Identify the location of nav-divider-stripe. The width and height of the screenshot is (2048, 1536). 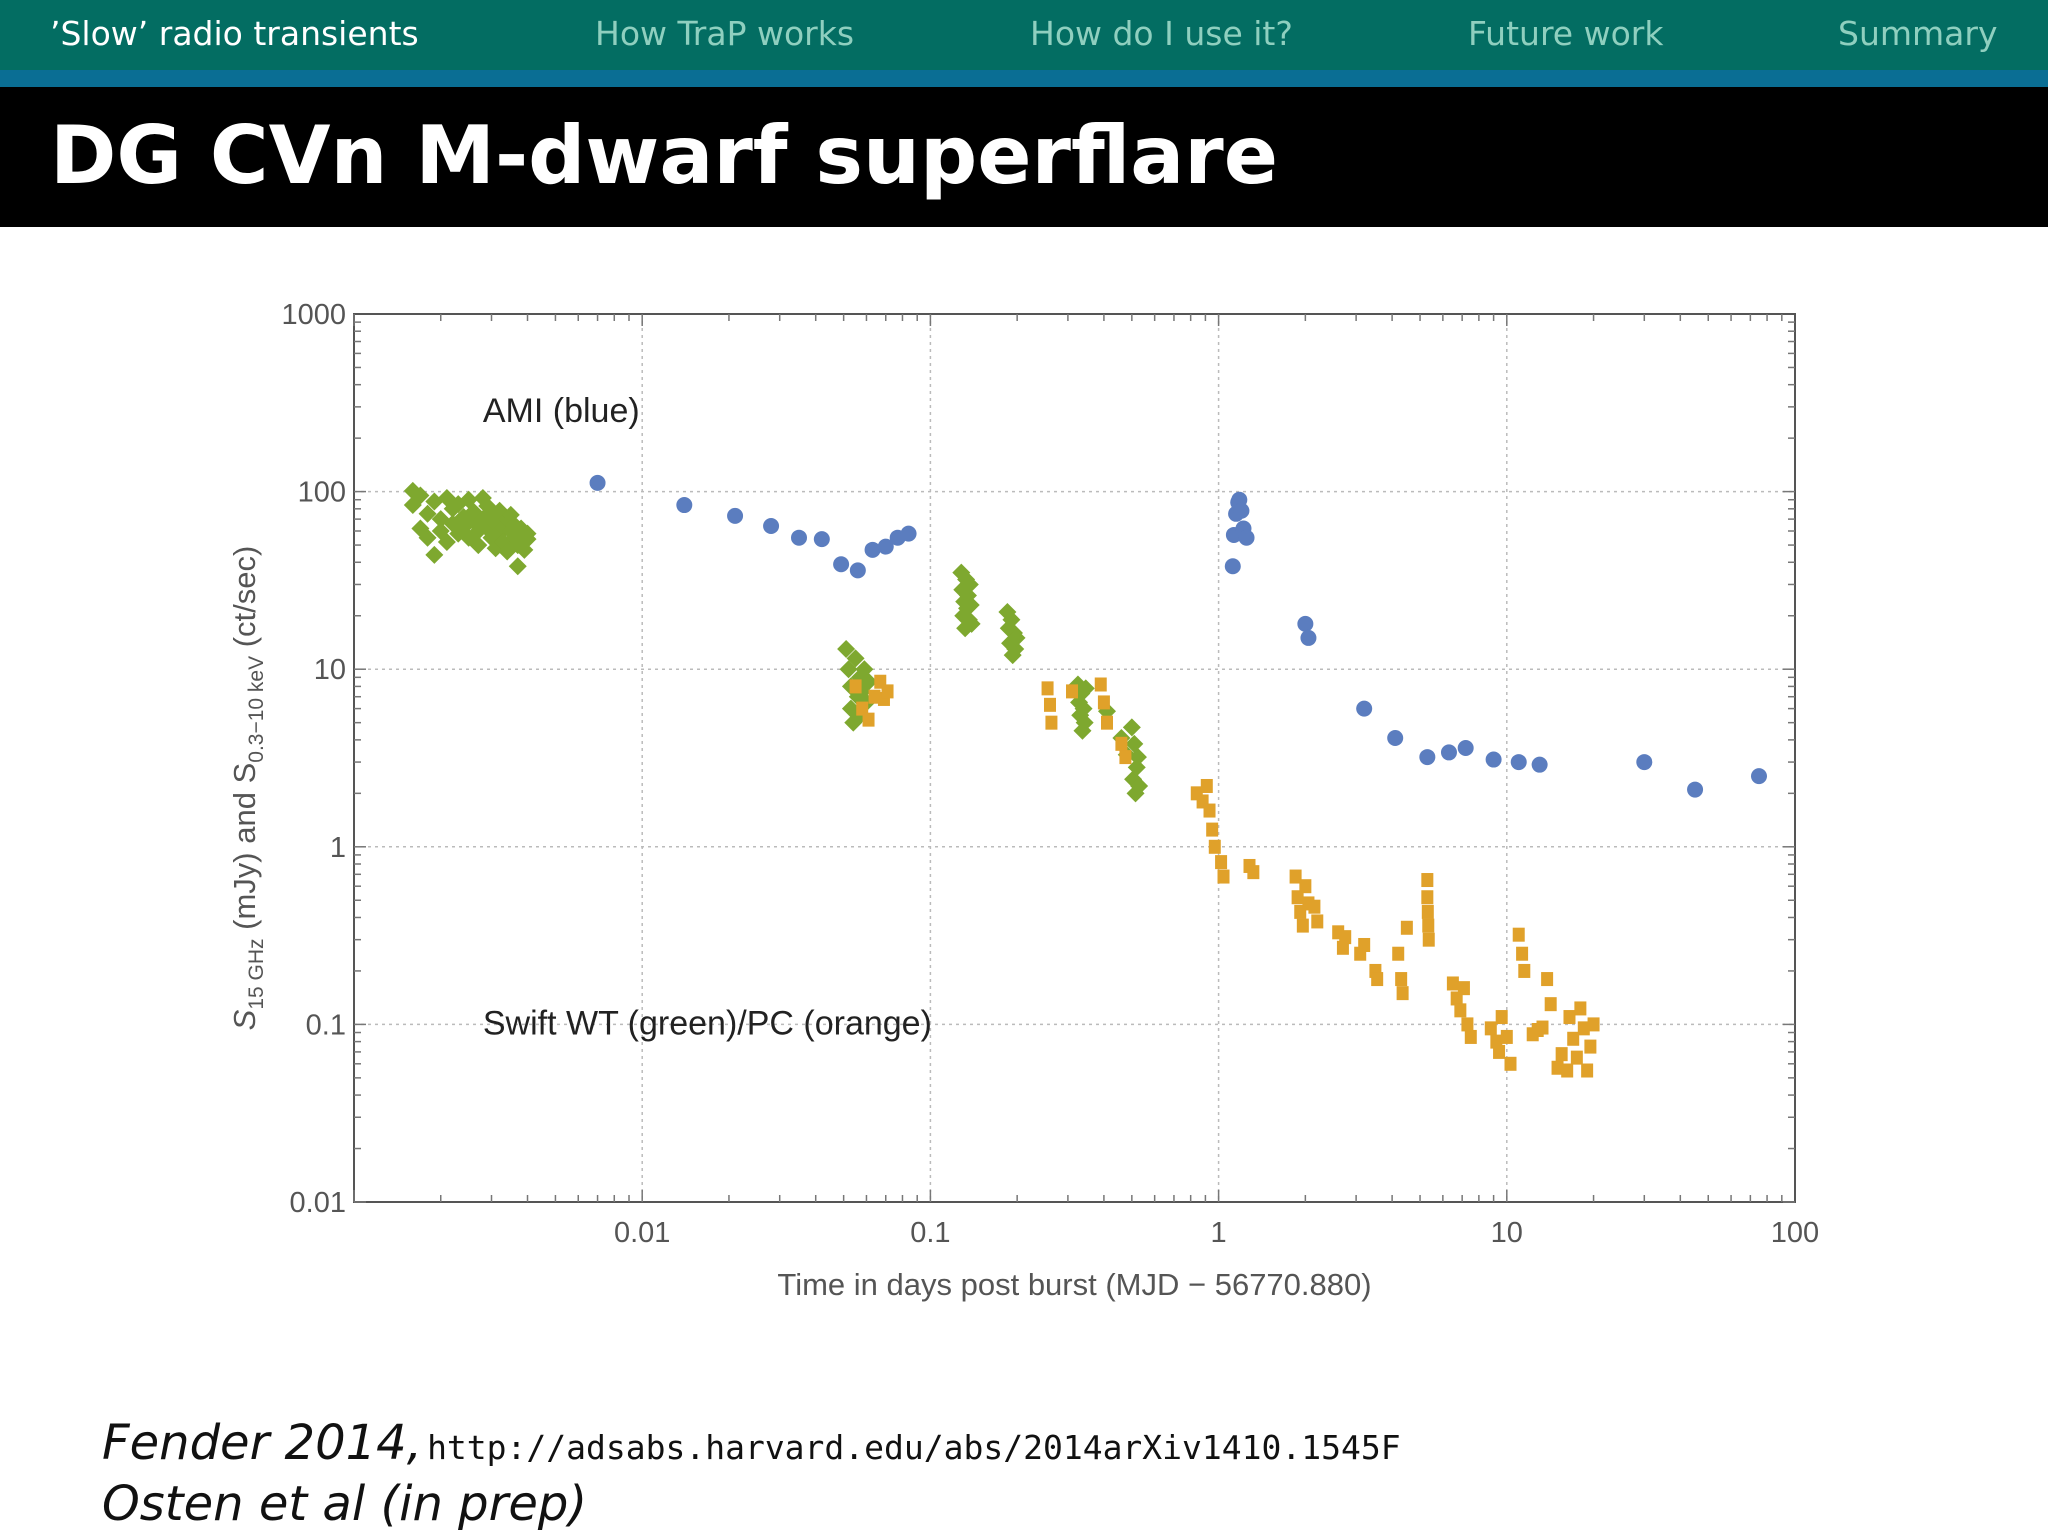
(1024, 78).